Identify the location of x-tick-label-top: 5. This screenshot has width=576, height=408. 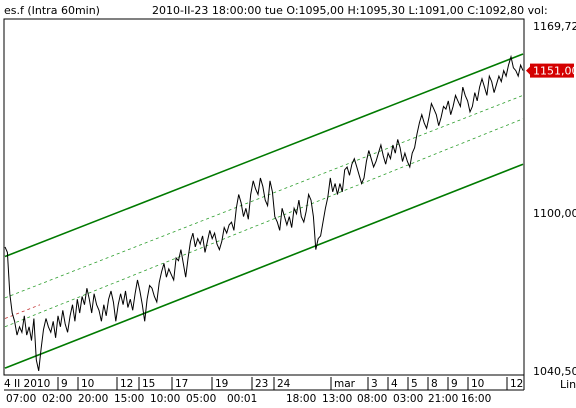
(414, 384).